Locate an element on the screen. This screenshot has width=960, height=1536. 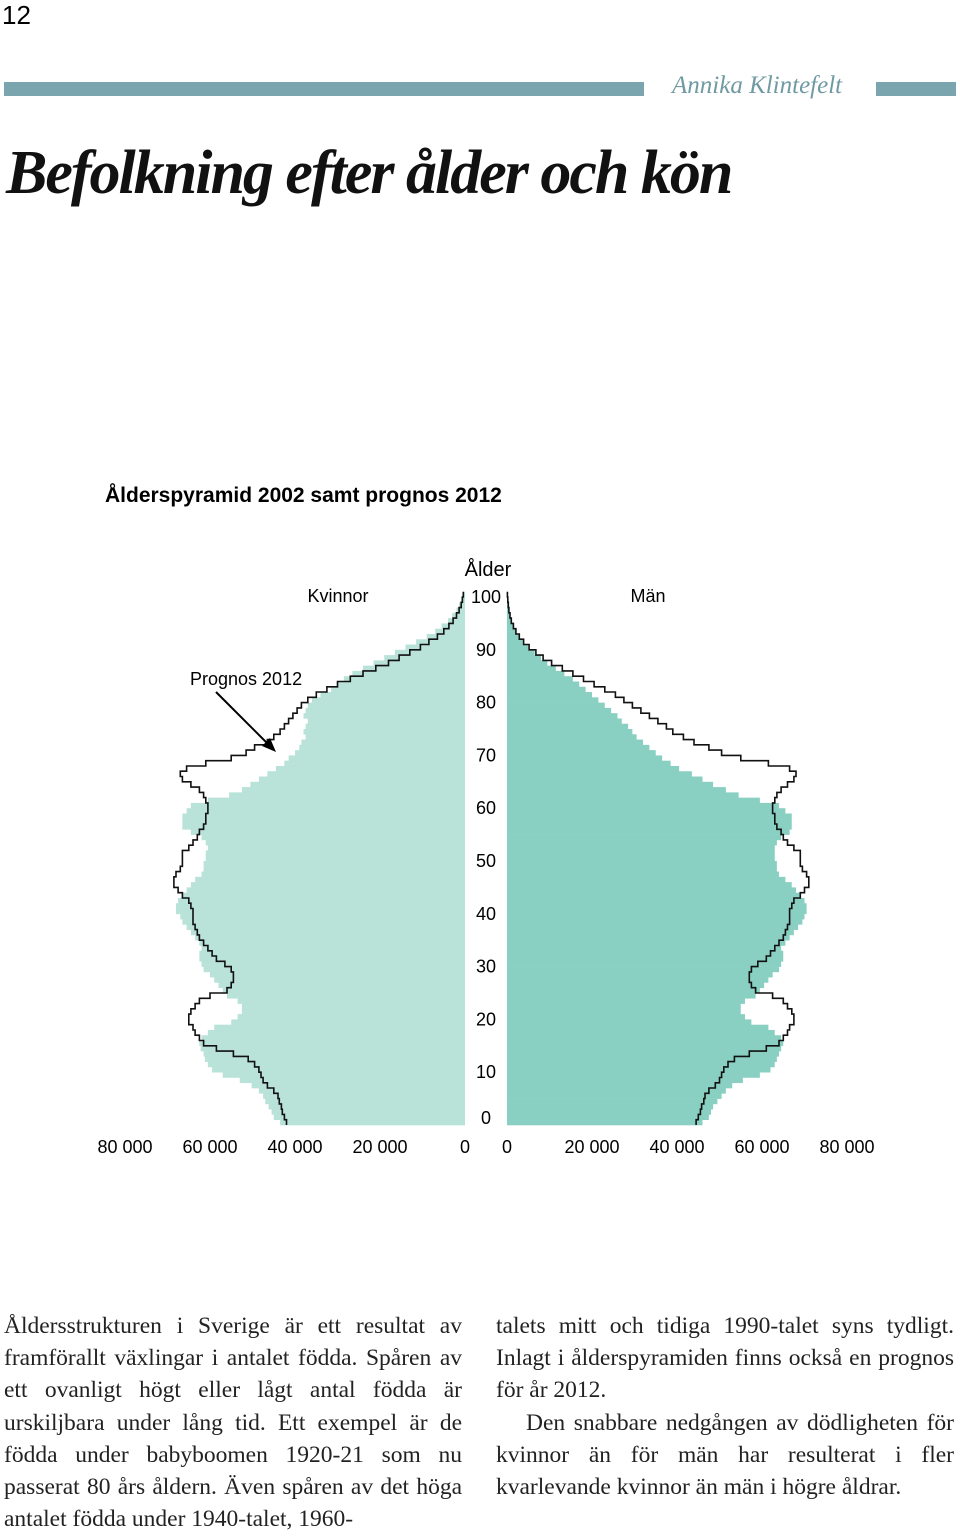
y-tick-60: 60 is located at coordinates (486, 808).